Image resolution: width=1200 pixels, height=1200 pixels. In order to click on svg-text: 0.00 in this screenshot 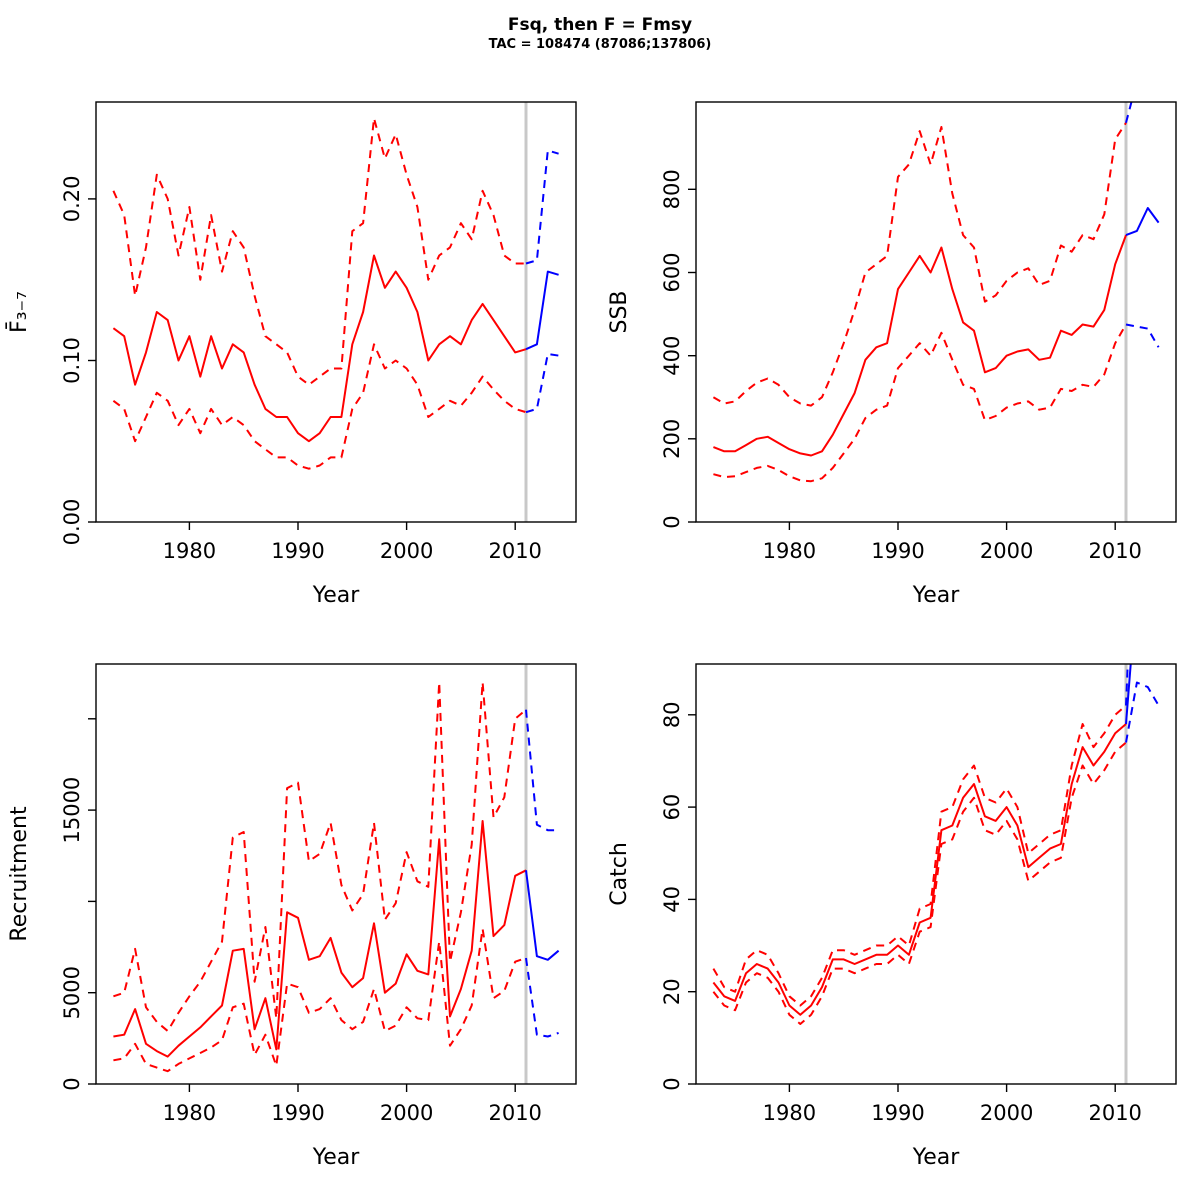, I will do `click(72, 522)`.